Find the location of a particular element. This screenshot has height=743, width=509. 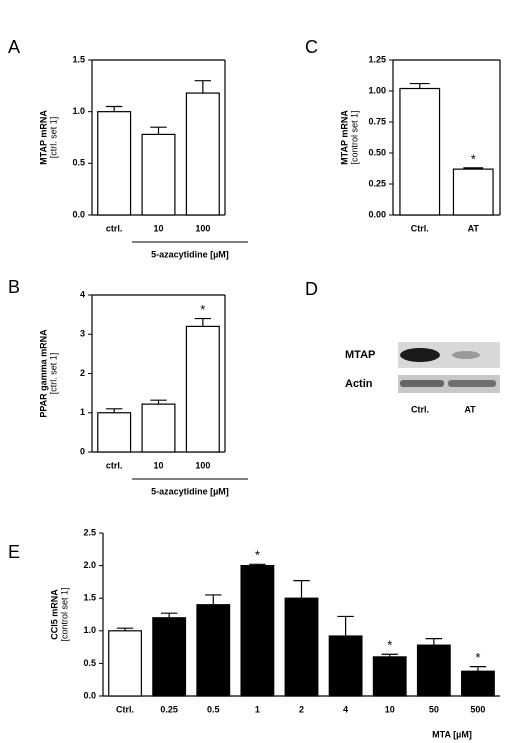

x-tick-label: 2 is located at coordinates (301, 709).